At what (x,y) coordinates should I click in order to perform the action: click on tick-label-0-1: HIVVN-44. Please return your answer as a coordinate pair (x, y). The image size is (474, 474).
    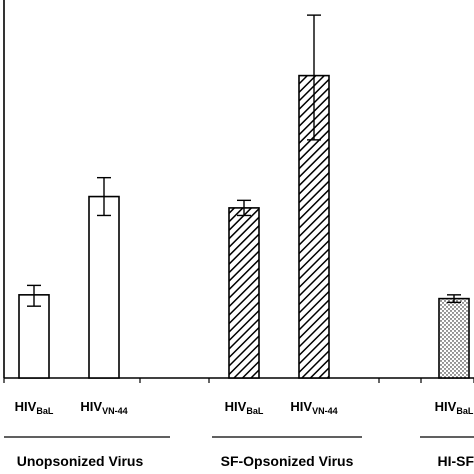
    Looking at the image, I should click on (103, 407).